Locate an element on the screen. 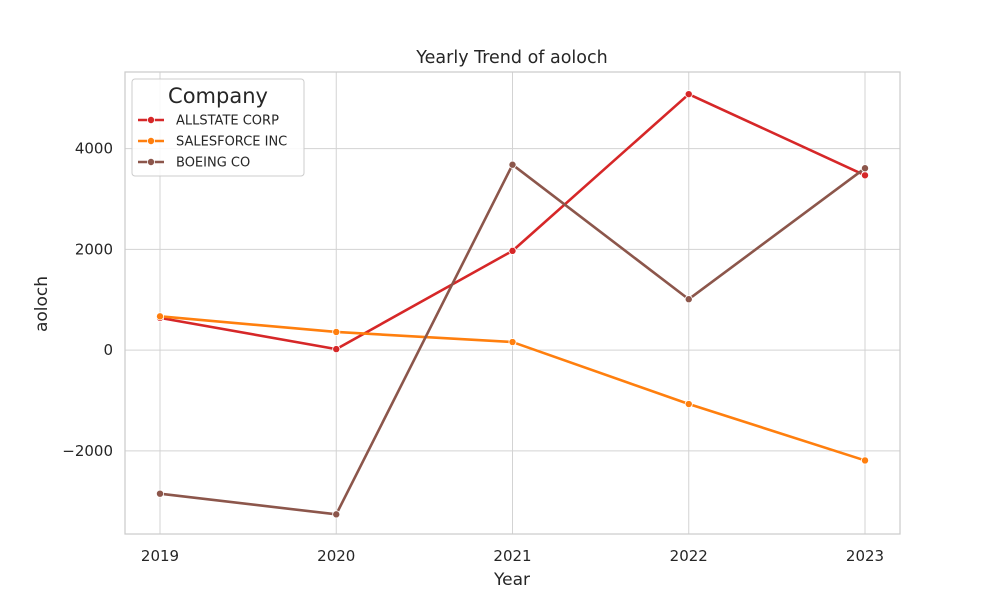  x-axis-ticks: 2019 2020 2021 2022 2023 is located at coordinates (512, 556).